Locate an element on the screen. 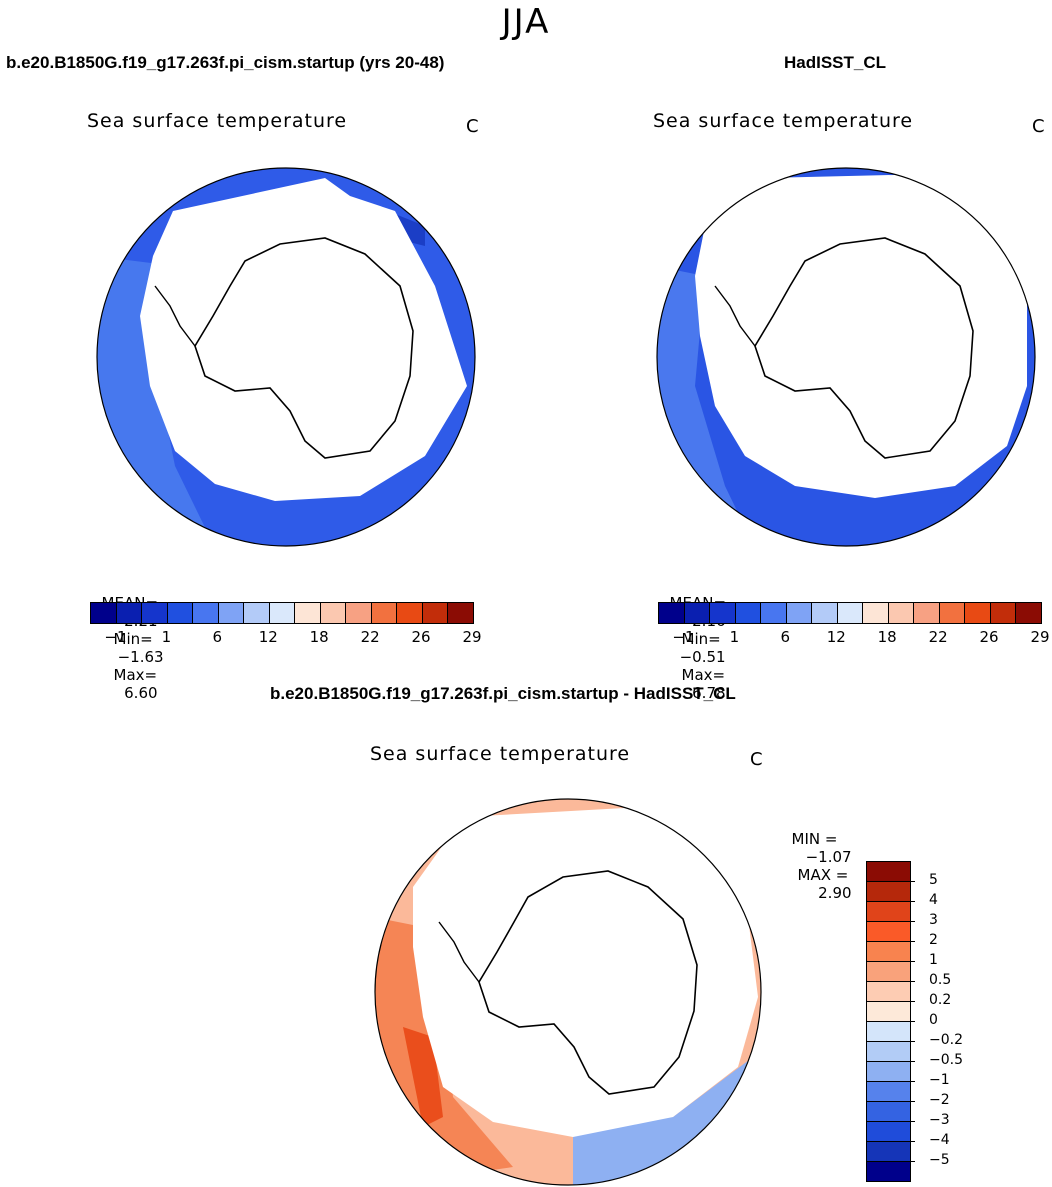 This screenshot has height=1187, width=1052. diff-colorbar-tick-label: −0.5 is located at coordinates (946, 1060).